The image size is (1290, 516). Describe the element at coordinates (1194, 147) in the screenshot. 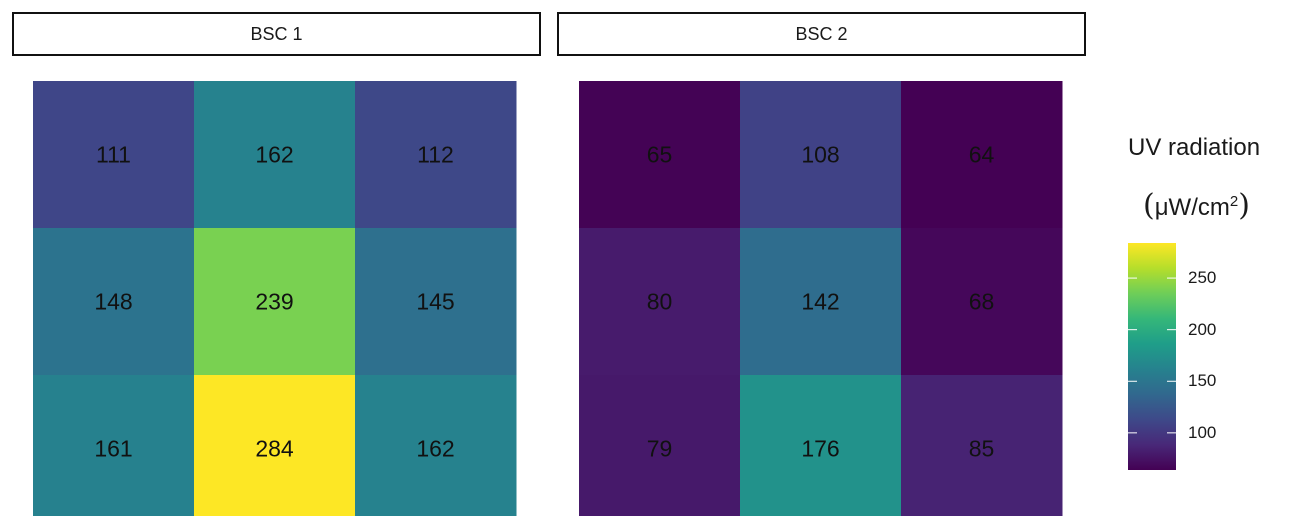

I see `legend-title: UV radiation` at that location.